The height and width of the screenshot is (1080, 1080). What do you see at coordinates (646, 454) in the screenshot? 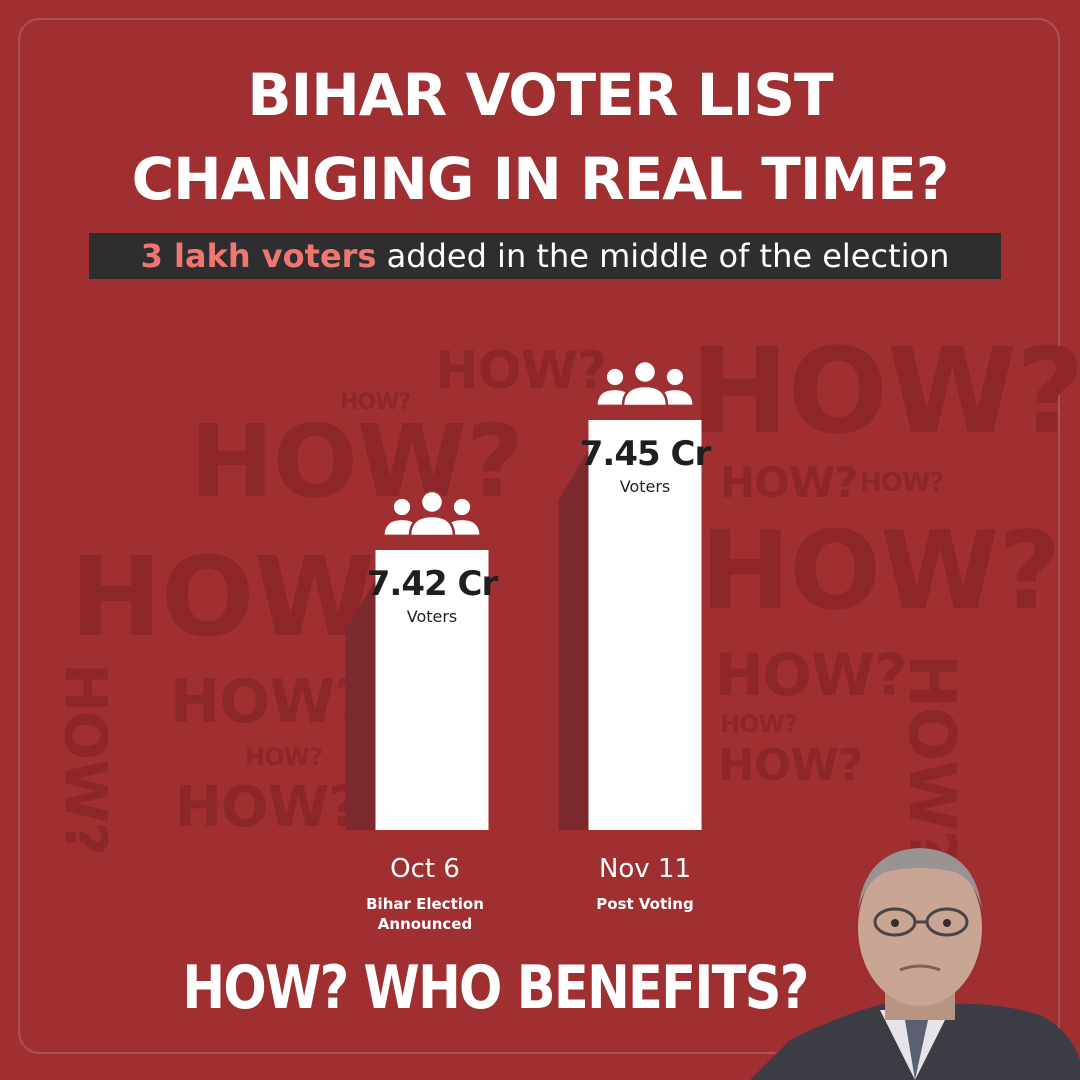
I see `value-label: 7.45 Cr` at bounding box center [646, 454].